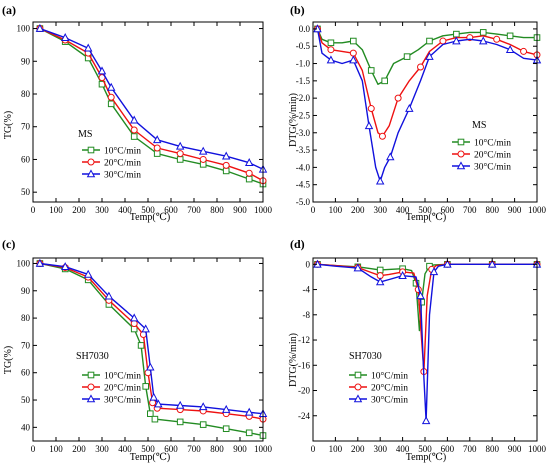 Image resolution: width=550 pixels, height=468 pixels. Describe the element at coordinates (122, 376) in the screenshot. I see `panel-c-legend-entry-label: 10°C/min` at that location.